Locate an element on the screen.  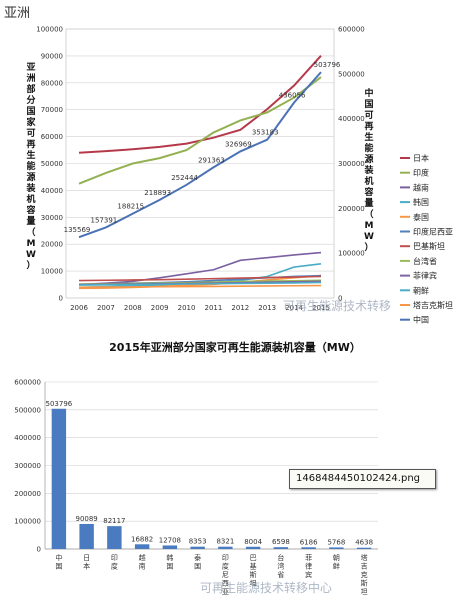
y-tick: 400000 is located at coordinates (27, 438).